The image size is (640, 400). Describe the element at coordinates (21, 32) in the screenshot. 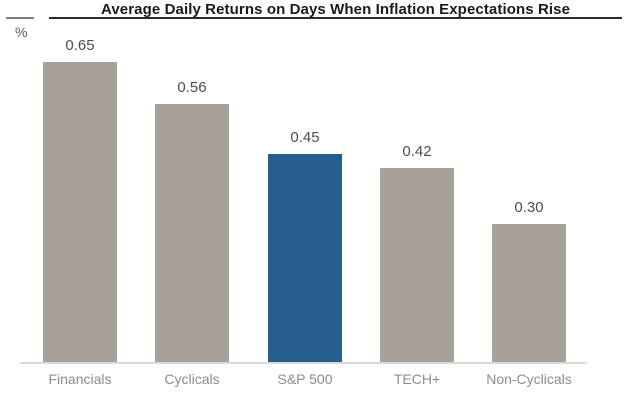

I see `y-axis-unit-label: %` at that location.